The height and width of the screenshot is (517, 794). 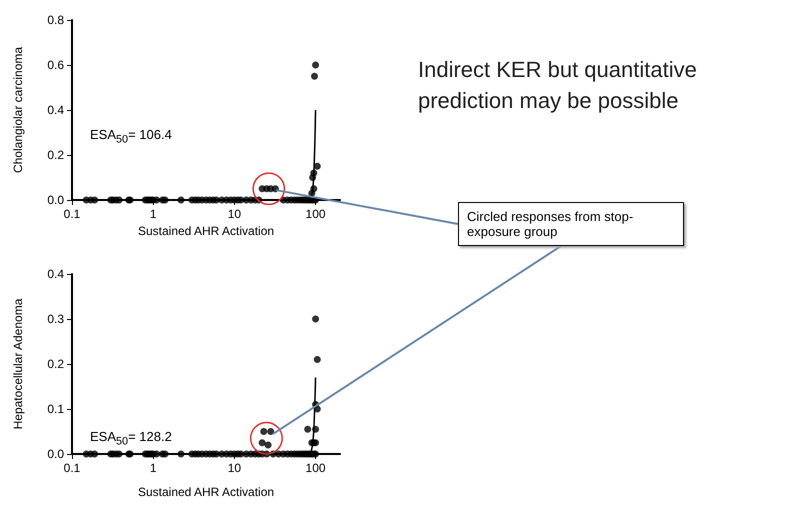 I want to click on y-tick-label: 0.6, so click(x=55, y=65).